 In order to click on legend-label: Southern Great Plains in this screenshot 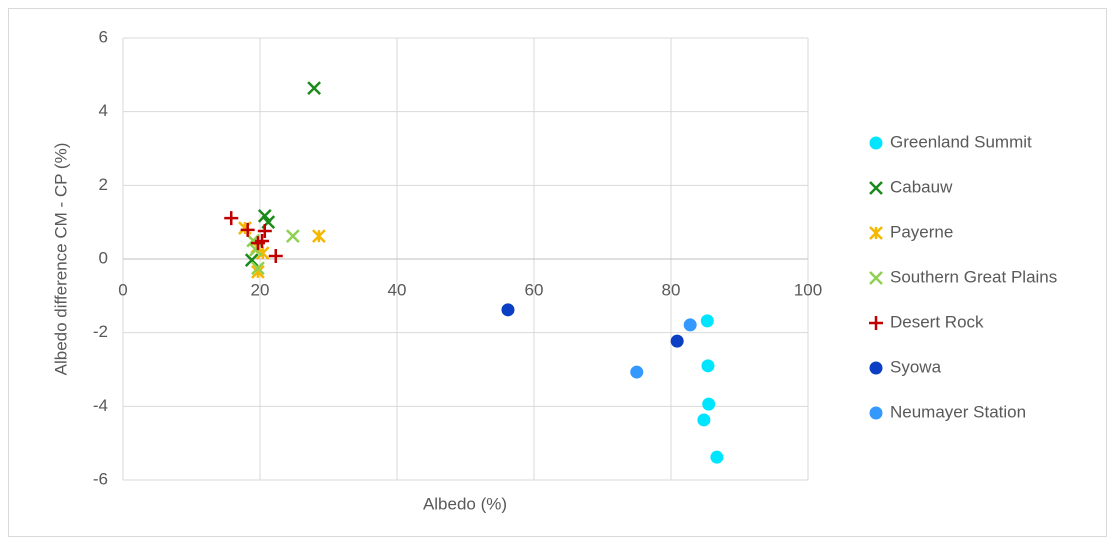, I will do `click(973, 276)`.